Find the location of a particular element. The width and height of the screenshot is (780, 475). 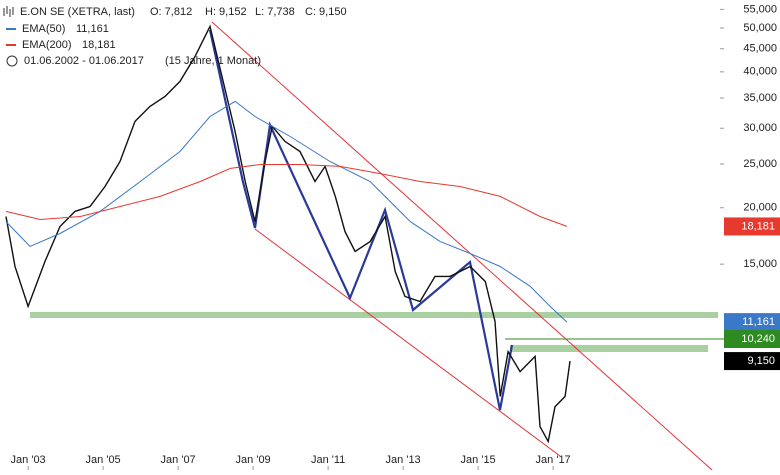

date-range: 01.06.2002 - 01.06.2017 is located at coordinates (84, 61).